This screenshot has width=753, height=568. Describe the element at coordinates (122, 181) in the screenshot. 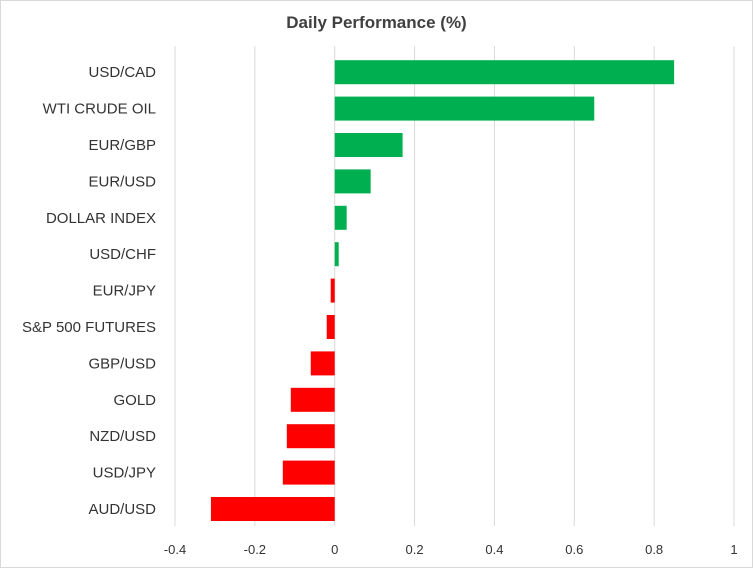

I see `category-label: EUR/USD` at that location.